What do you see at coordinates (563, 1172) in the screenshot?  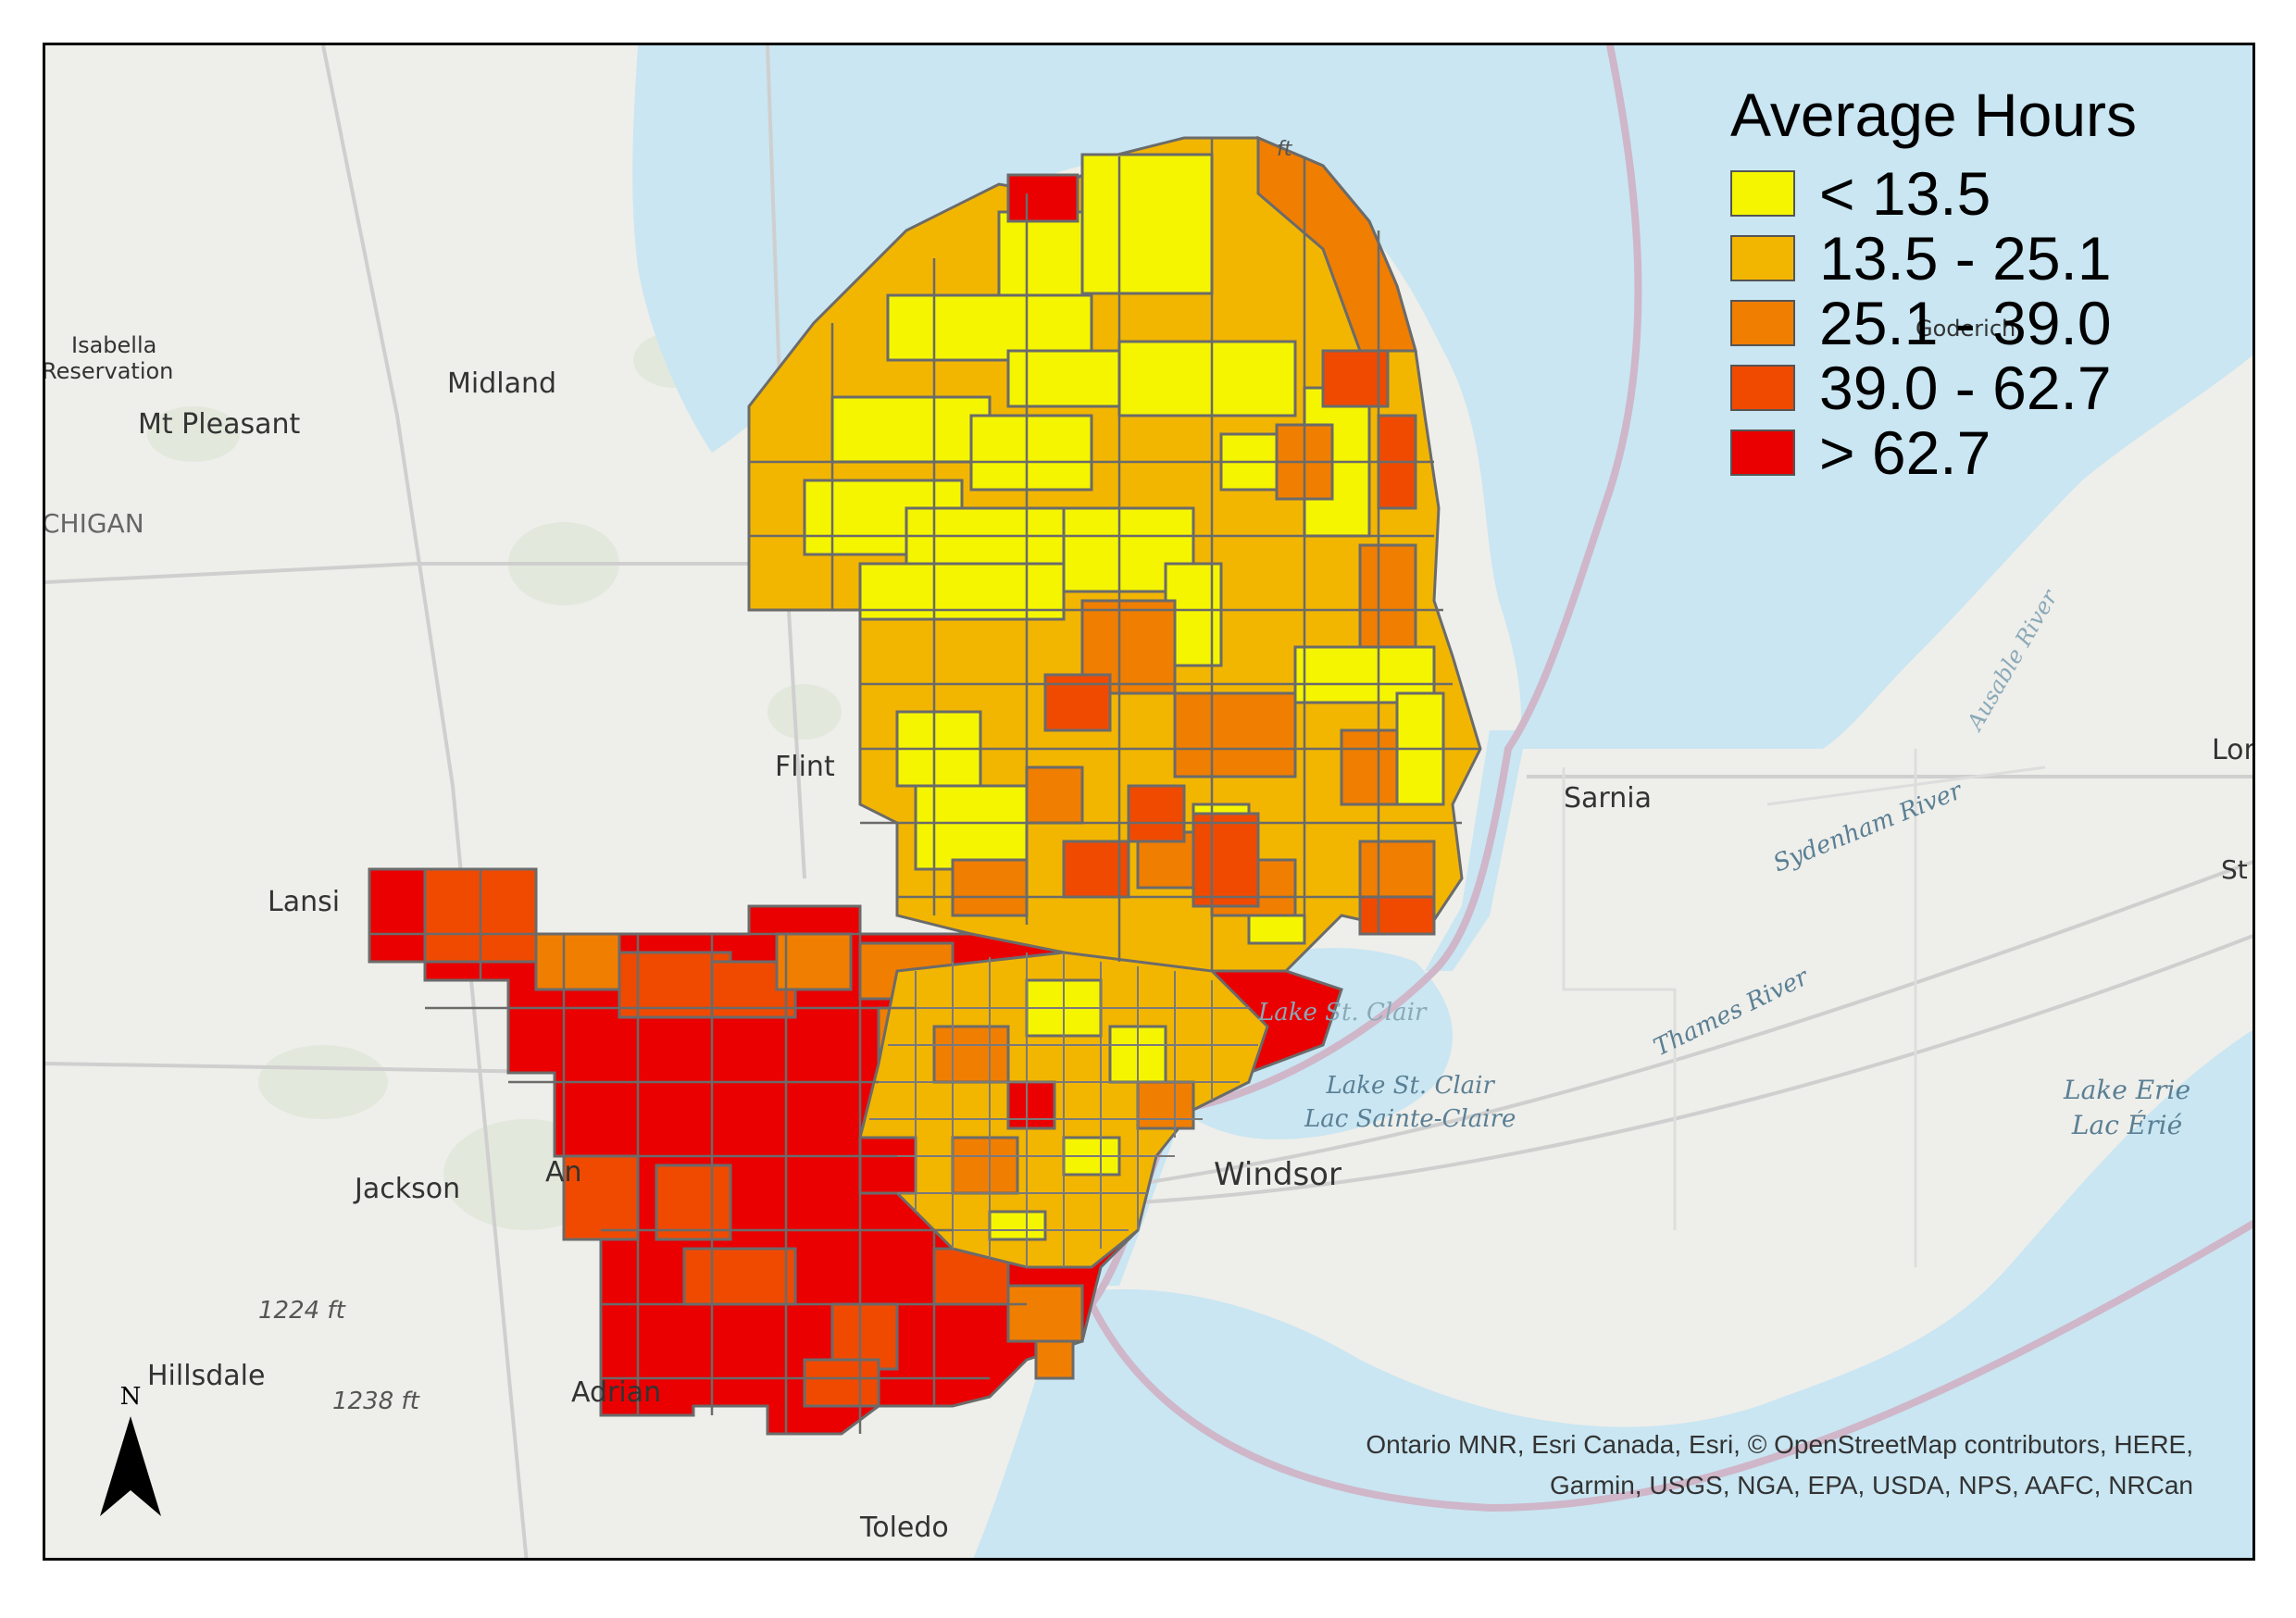 I see `label-ann-arbor: An` at bounding box center [563, 1172].